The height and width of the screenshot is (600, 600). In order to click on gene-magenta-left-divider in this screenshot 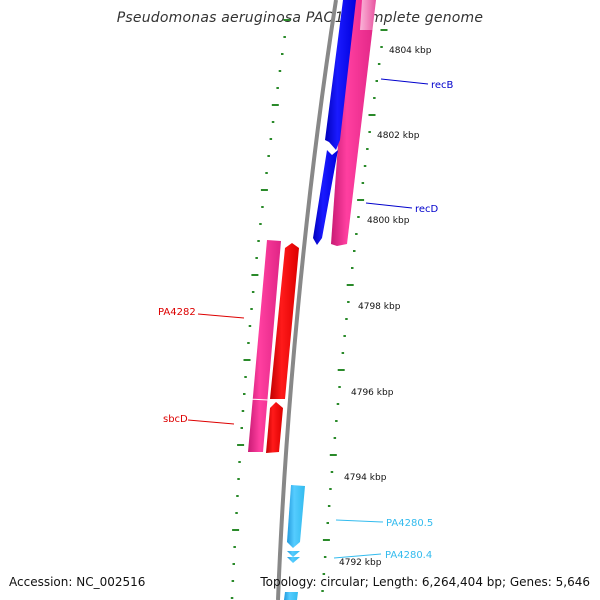, I will do `click(258, 399)`.